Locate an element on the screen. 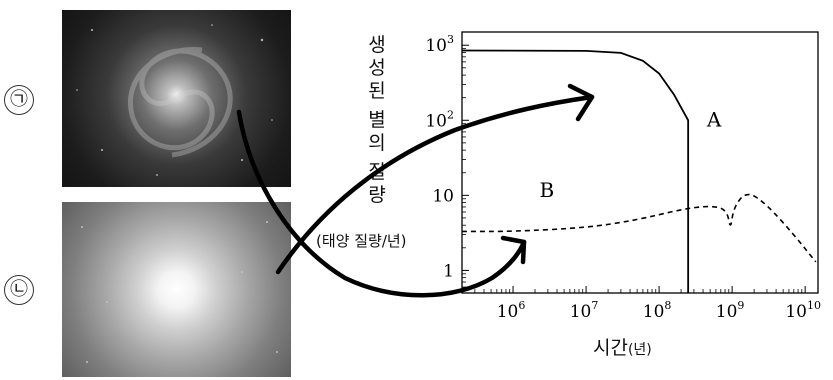  series-b-line is located at coordinates (639, 228).